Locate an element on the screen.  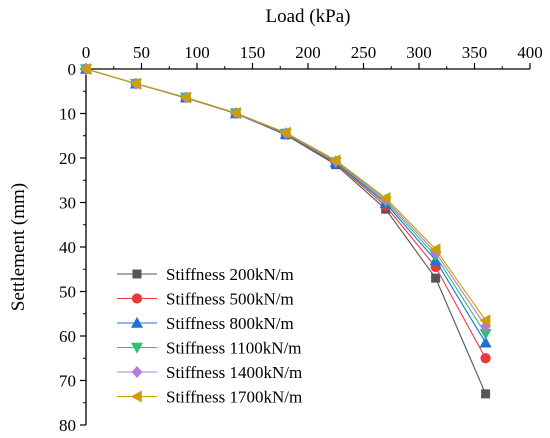
x-tick-label: 50 is located at coordinates (141, 52).